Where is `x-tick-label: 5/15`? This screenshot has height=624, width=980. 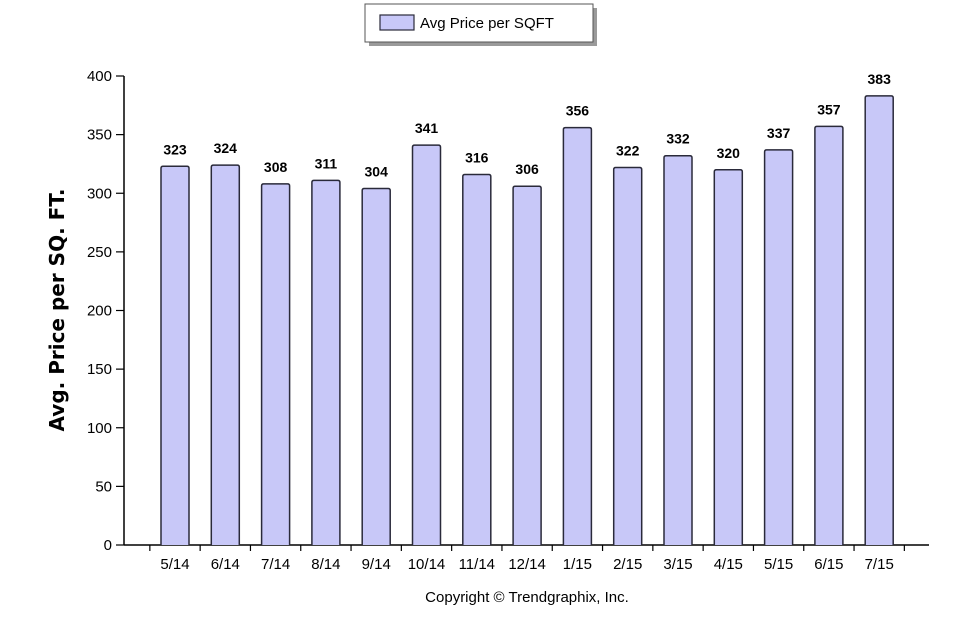
x-tick-label: 5/15 is located at coordinates (778, 564).